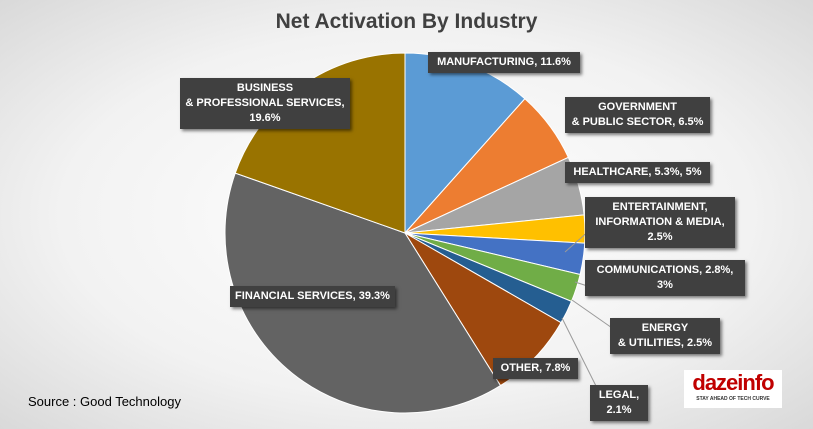 This screenshot has height=429, width=813. Describe the element at coordinates (733, 399) in the screenshot. I see `logo-tagline: STAY AHEAD OF TECH CURVE` at that location.